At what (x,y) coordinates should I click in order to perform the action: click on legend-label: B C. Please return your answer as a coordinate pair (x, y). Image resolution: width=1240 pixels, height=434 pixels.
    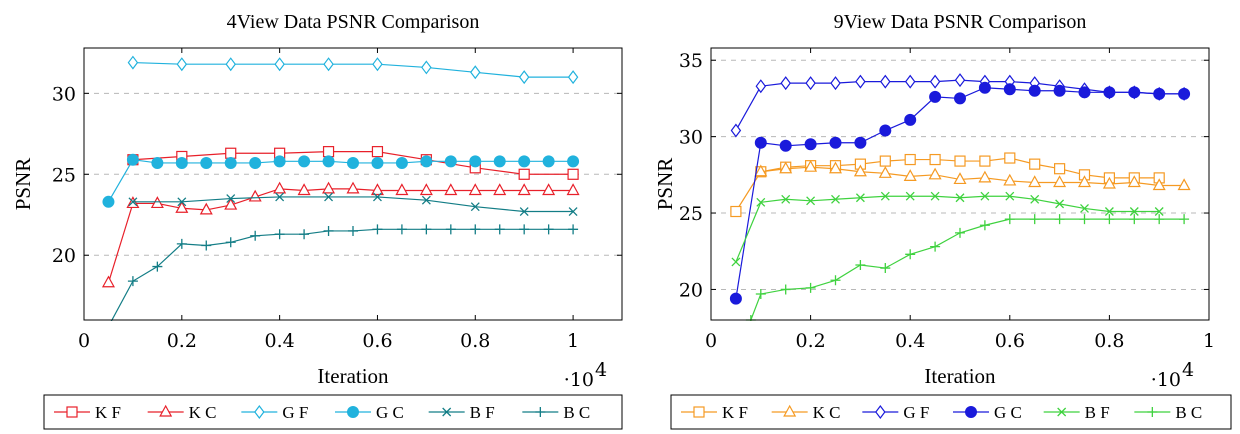
    Looking at the image, I should click on (576, 412).